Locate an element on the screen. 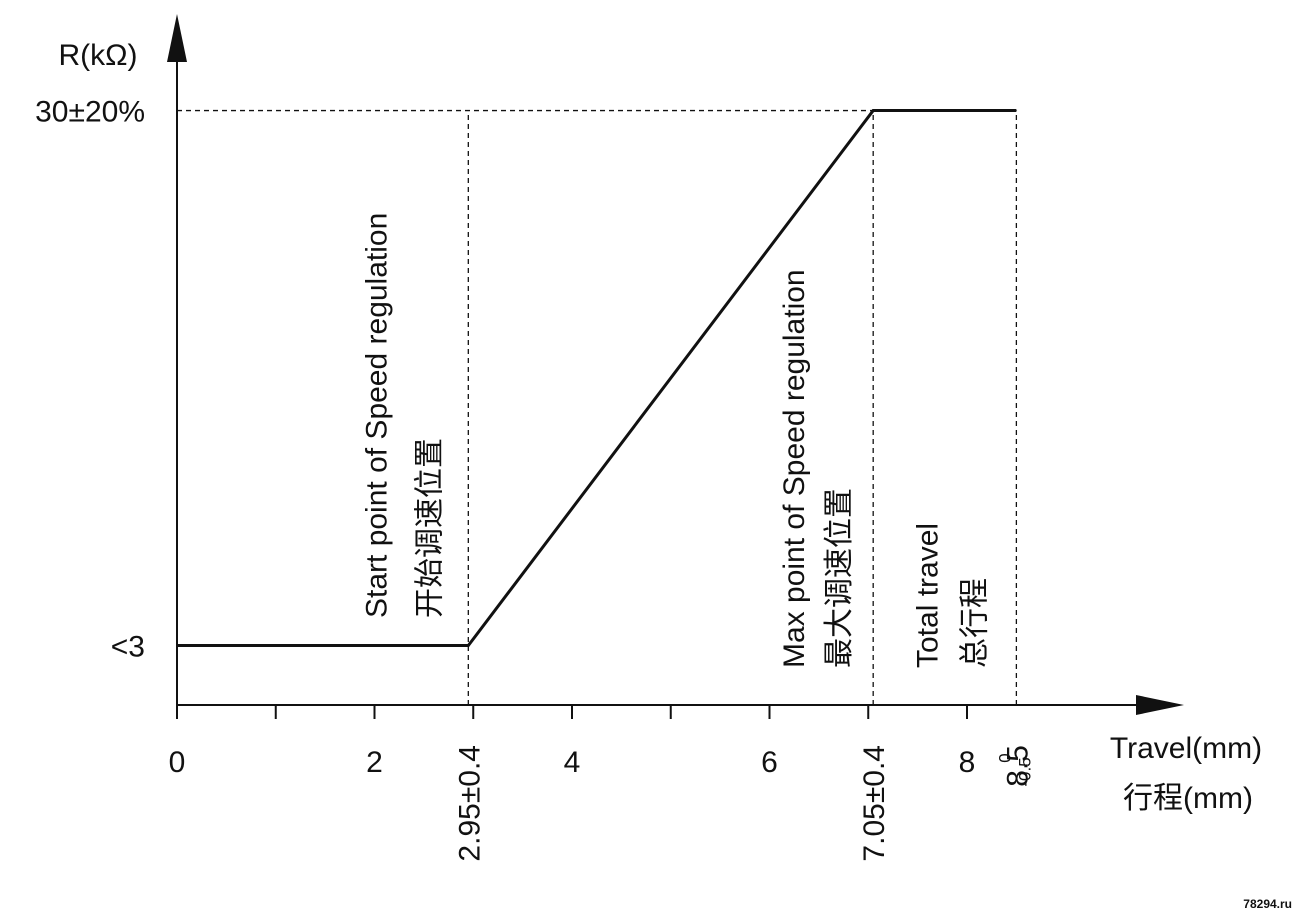 Image resolution: width=1300 pixels, height=919 pixels. x-tick-label: 8 is located at coordinates (967, 762).